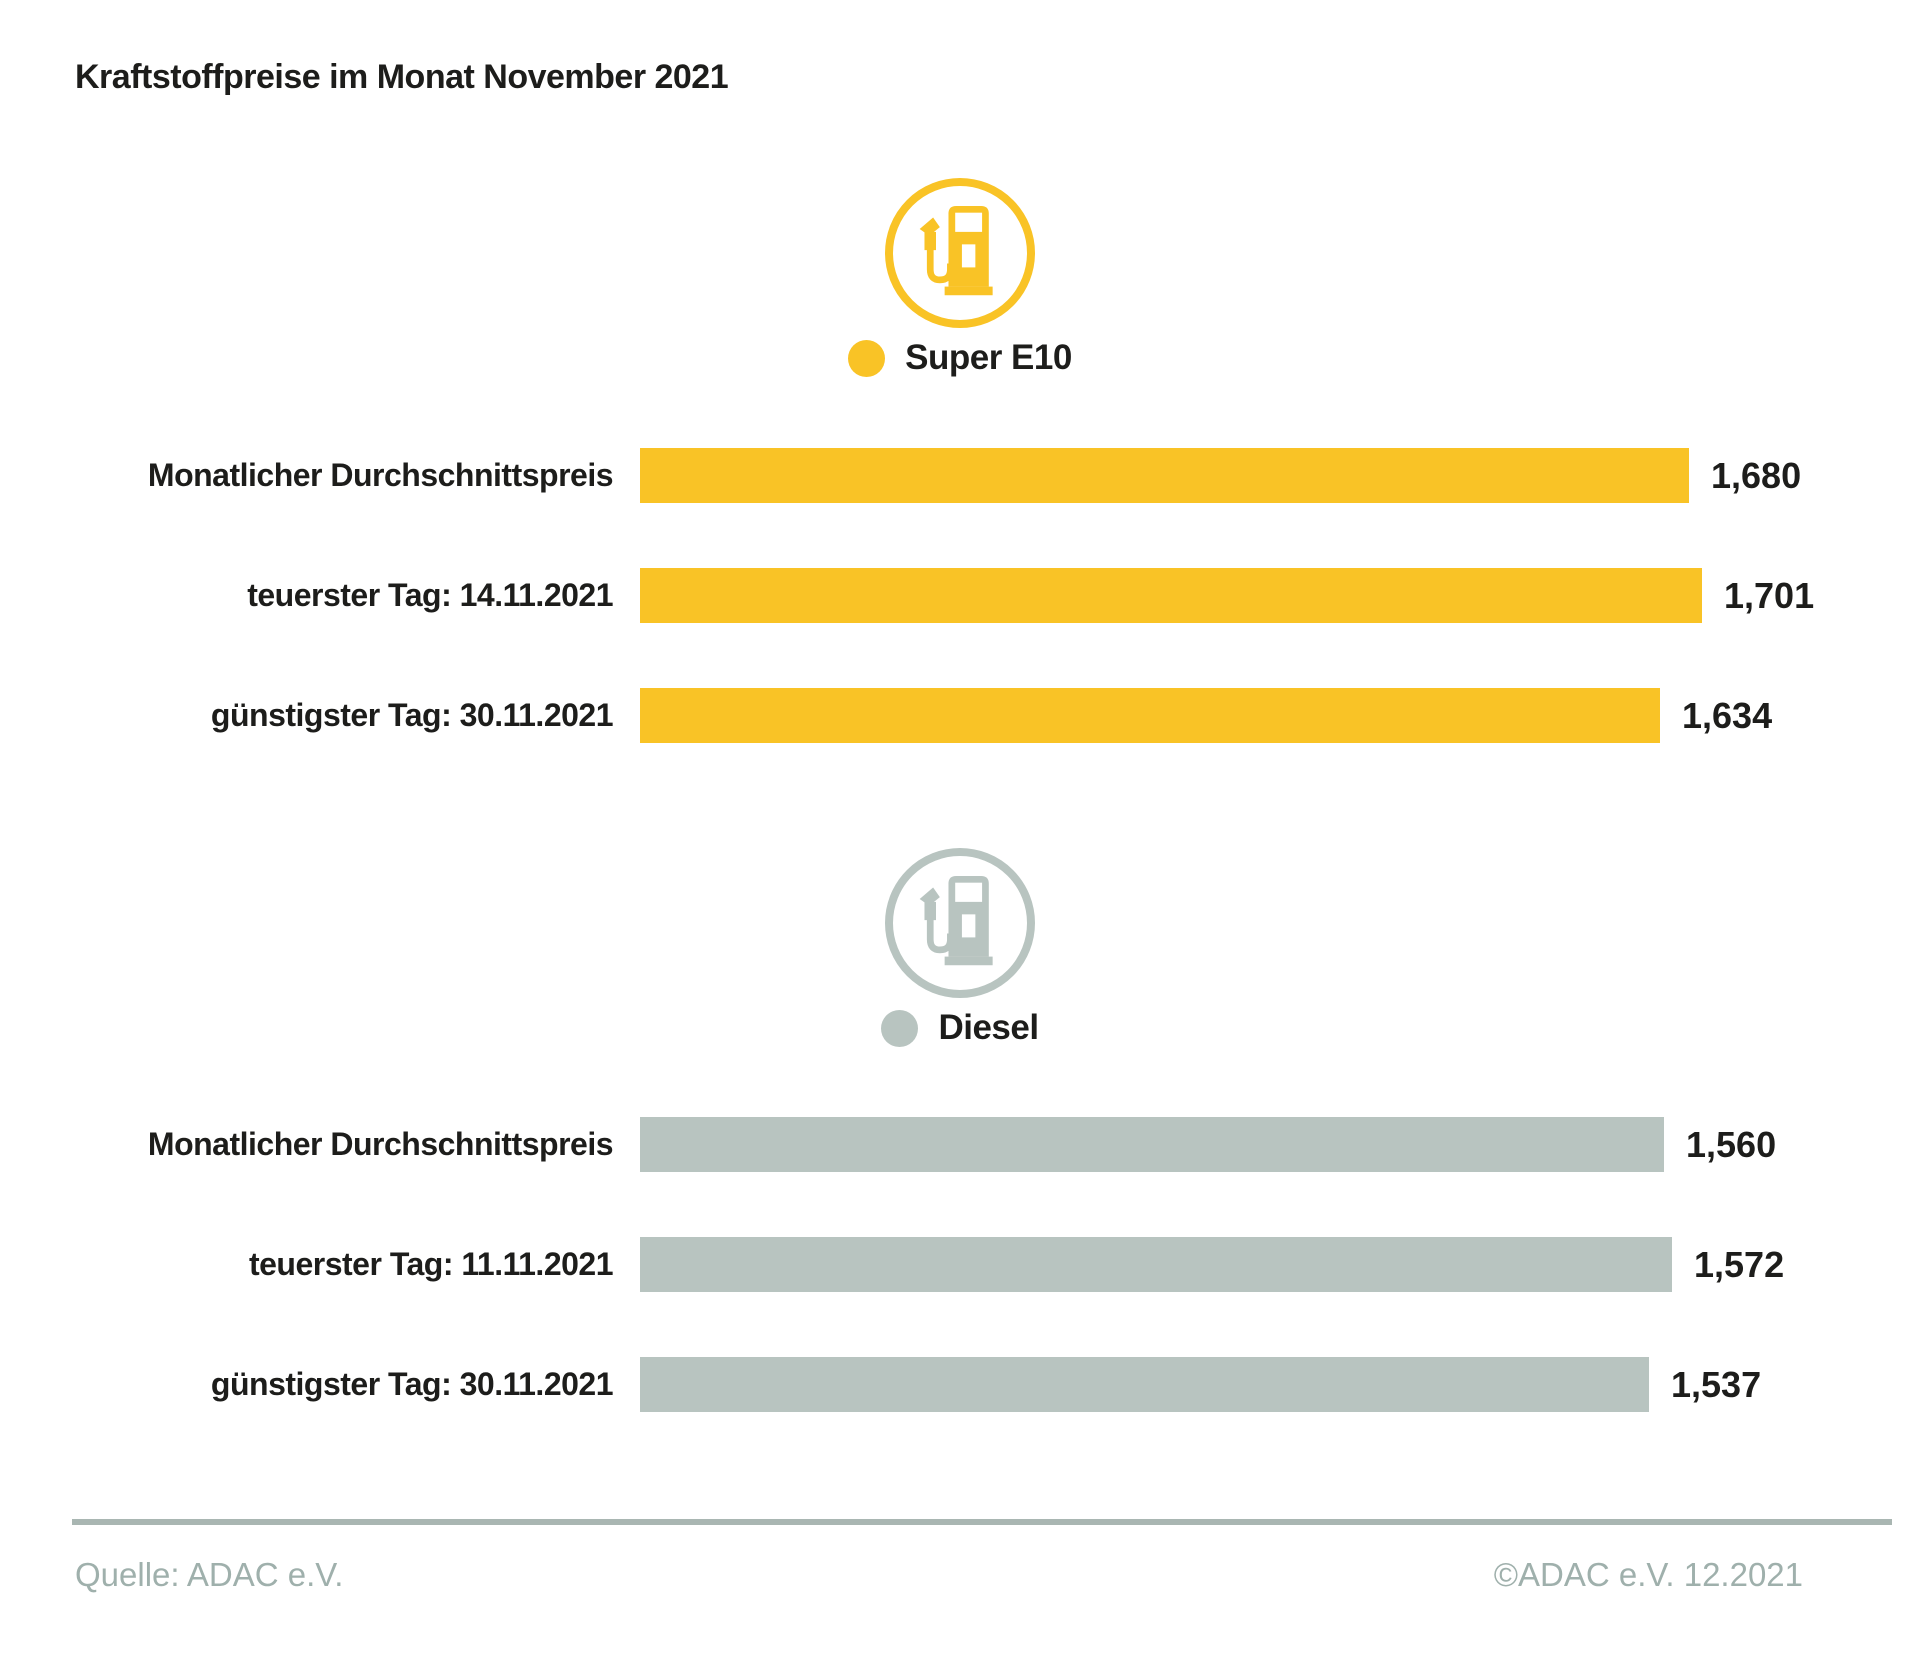 The height and width of the screenshot is (1653, 1920). What do you see at coordinates (988, 357) in the screenshot?
I see `legend-label: Super E10` at bounding box center [988, 357].